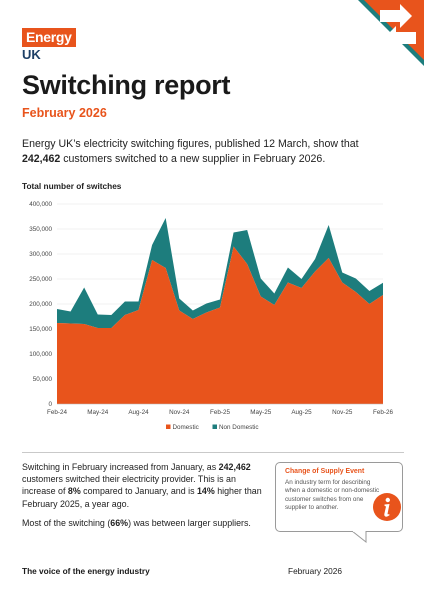 The image size is (424, 600). I want to click on y-tick-label: 150,000, so click(40, 329).